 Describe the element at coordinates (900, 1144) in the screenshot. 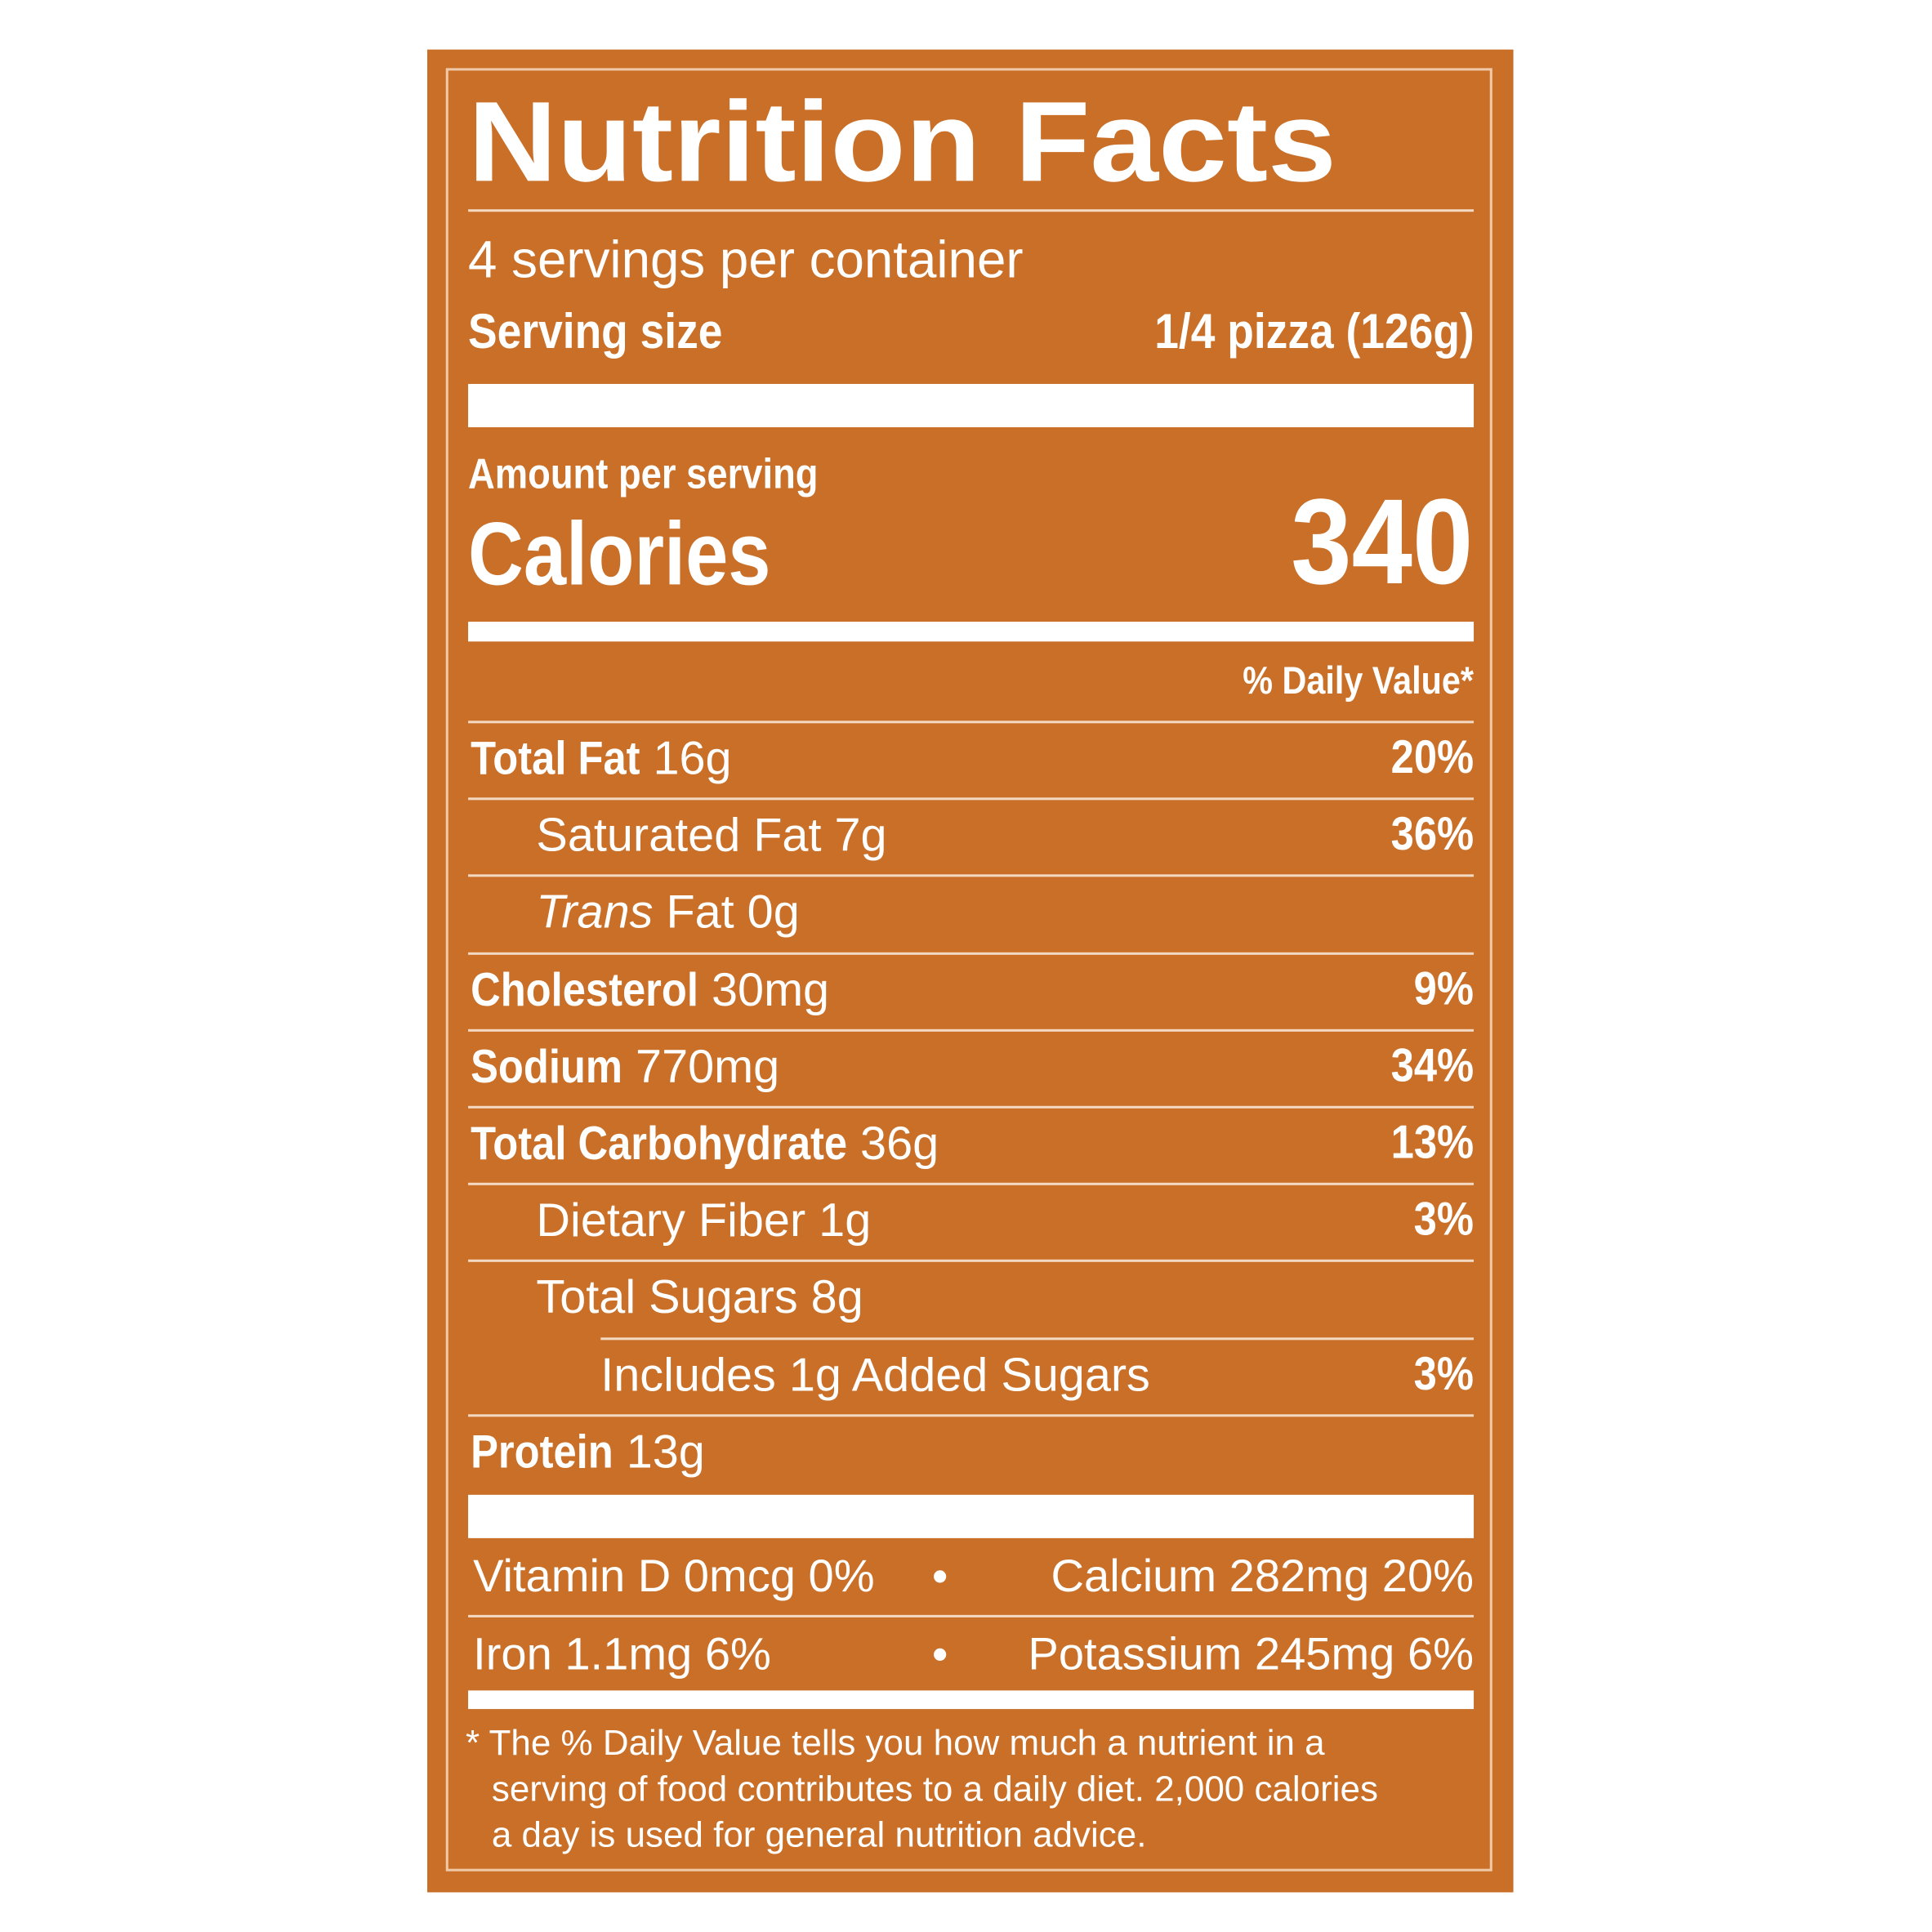

I see `nutrient-amount: 36g` at that location.